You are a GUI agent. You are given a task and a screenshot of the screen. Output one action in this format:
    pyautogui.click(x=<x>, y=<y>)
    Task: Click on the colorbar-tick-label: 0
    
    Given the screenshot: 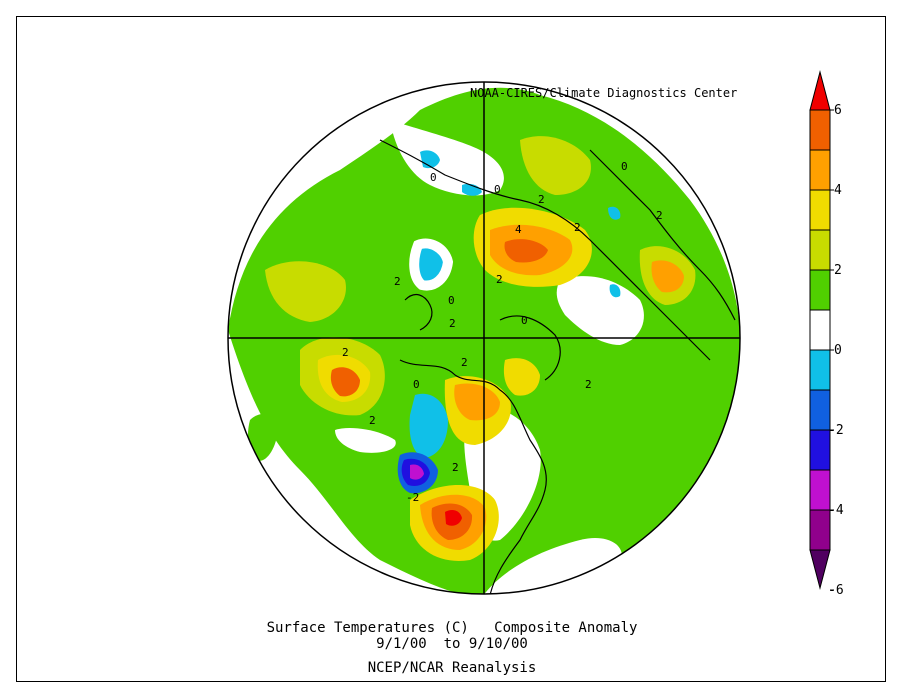 What is the action you would take?
    pyautogui.click(x=838, y=350)
    